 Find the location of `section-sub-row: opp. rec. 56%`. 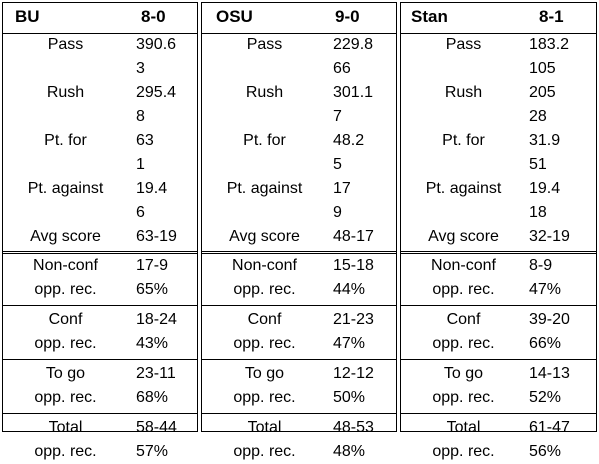

section-sub-row: opp. rec. 56% is located at coordinates (498, 452).